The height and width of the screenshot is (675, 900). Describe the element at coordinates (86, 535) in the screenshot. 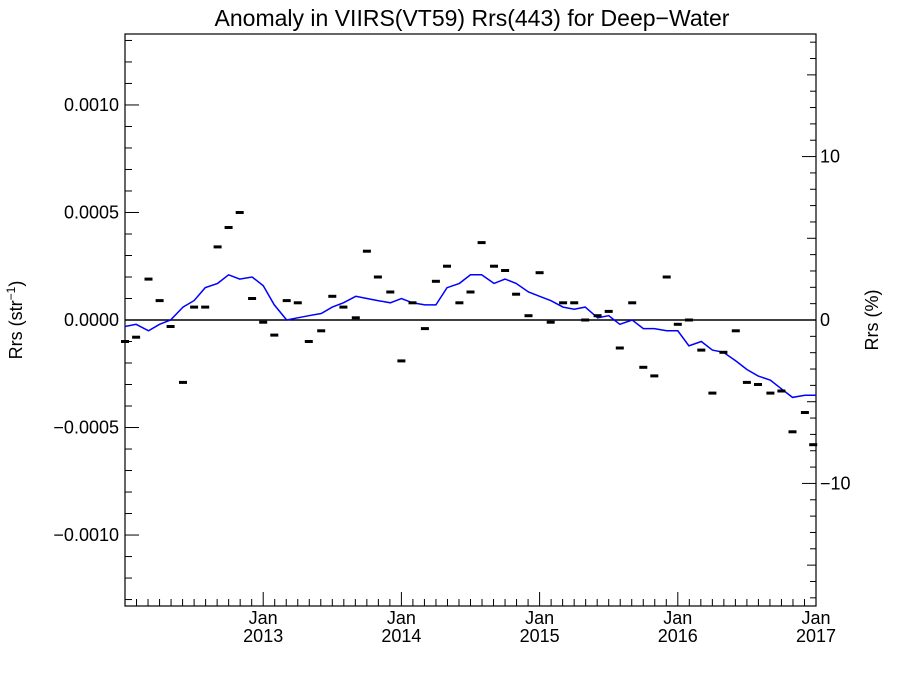

I see `left-tick-label: −0.0010` at that location.